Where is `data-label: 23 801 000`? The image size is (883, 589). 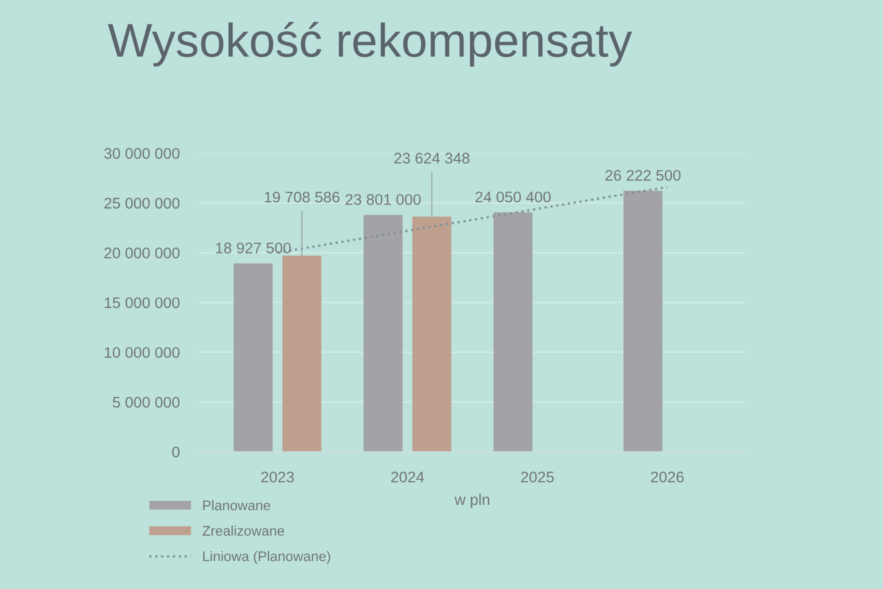 data-label: 23 801 000 is located at coordinates (383, 199).